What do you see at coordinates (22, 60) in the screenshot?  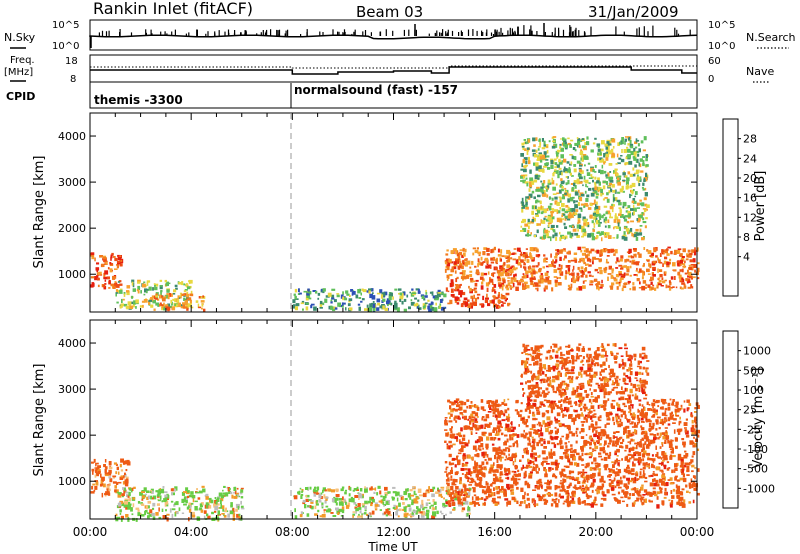 I see `freq-label: Freq.` at bounding box center [22, 60].